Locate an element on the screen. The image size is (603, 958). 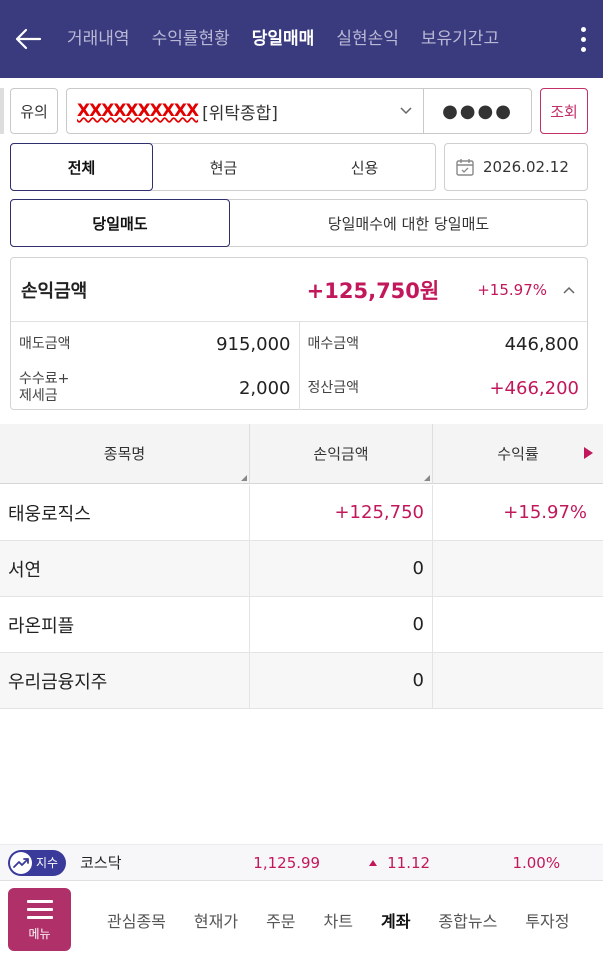
account-select: XXXXXXXXXX [위탁종합] is located at coordinates (245, 111).